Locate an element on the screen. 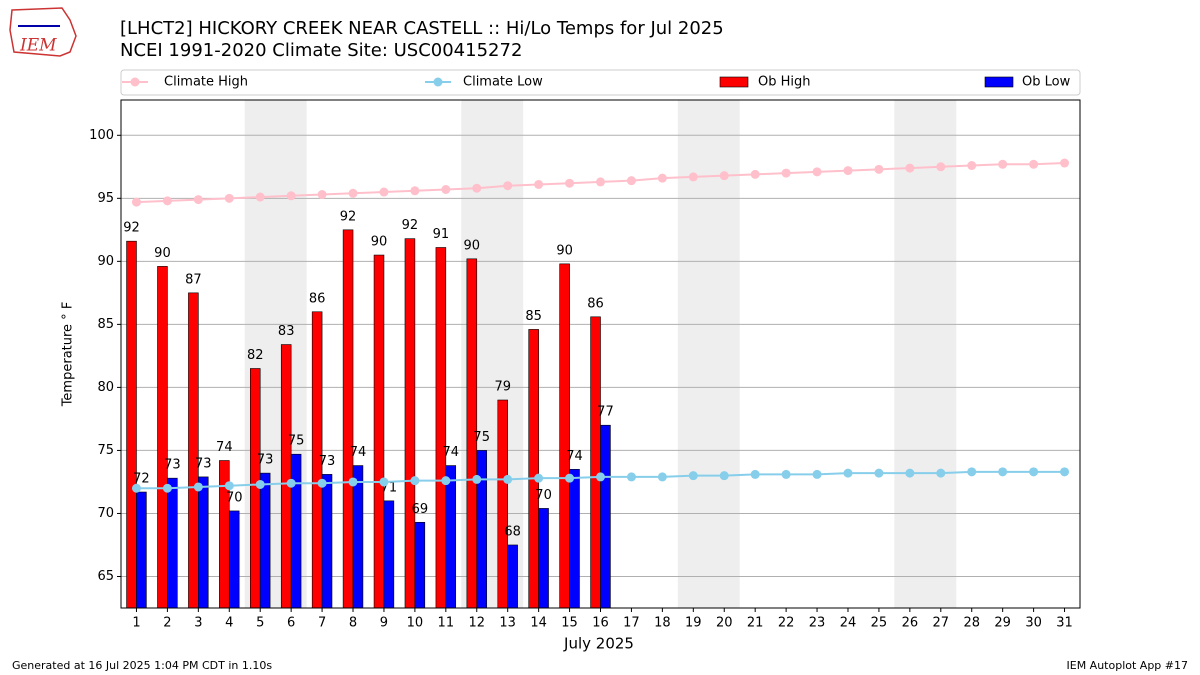 This screenshot has width=1200, height=675. x-tick-label: 29 is located at coordinates (1002, 623).